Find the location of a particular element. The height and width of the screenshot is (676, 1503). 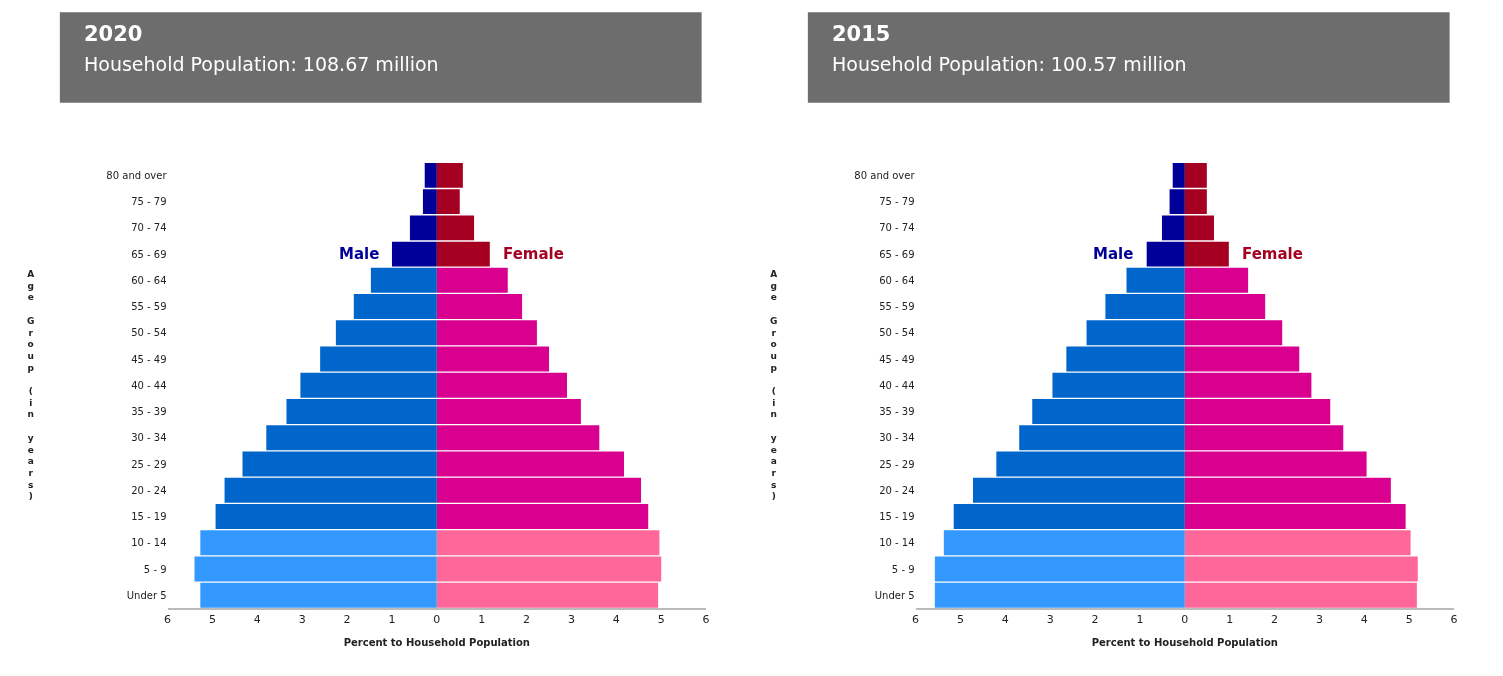

chart-title: 2015 is located at coordinates (861, 34).